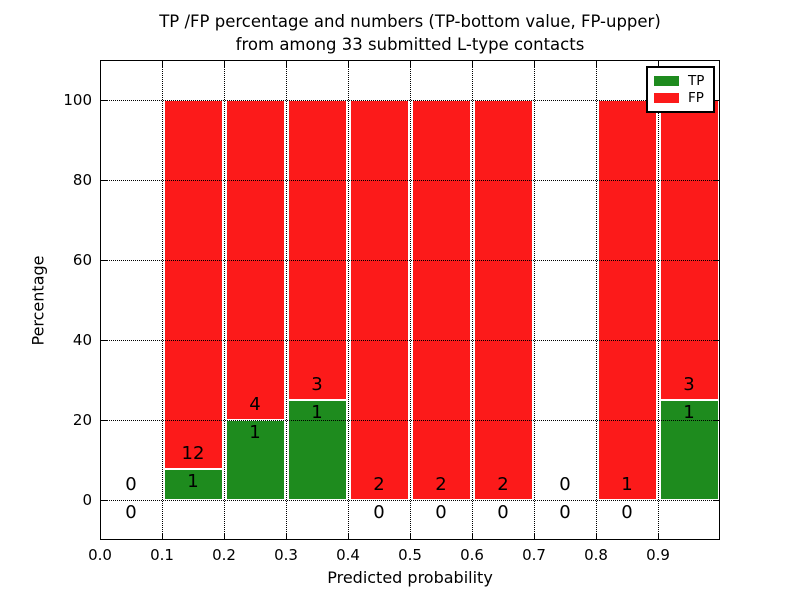 The image size is (800, 600). I want to click on legend-entry-tp: TP, so click(680, 81).